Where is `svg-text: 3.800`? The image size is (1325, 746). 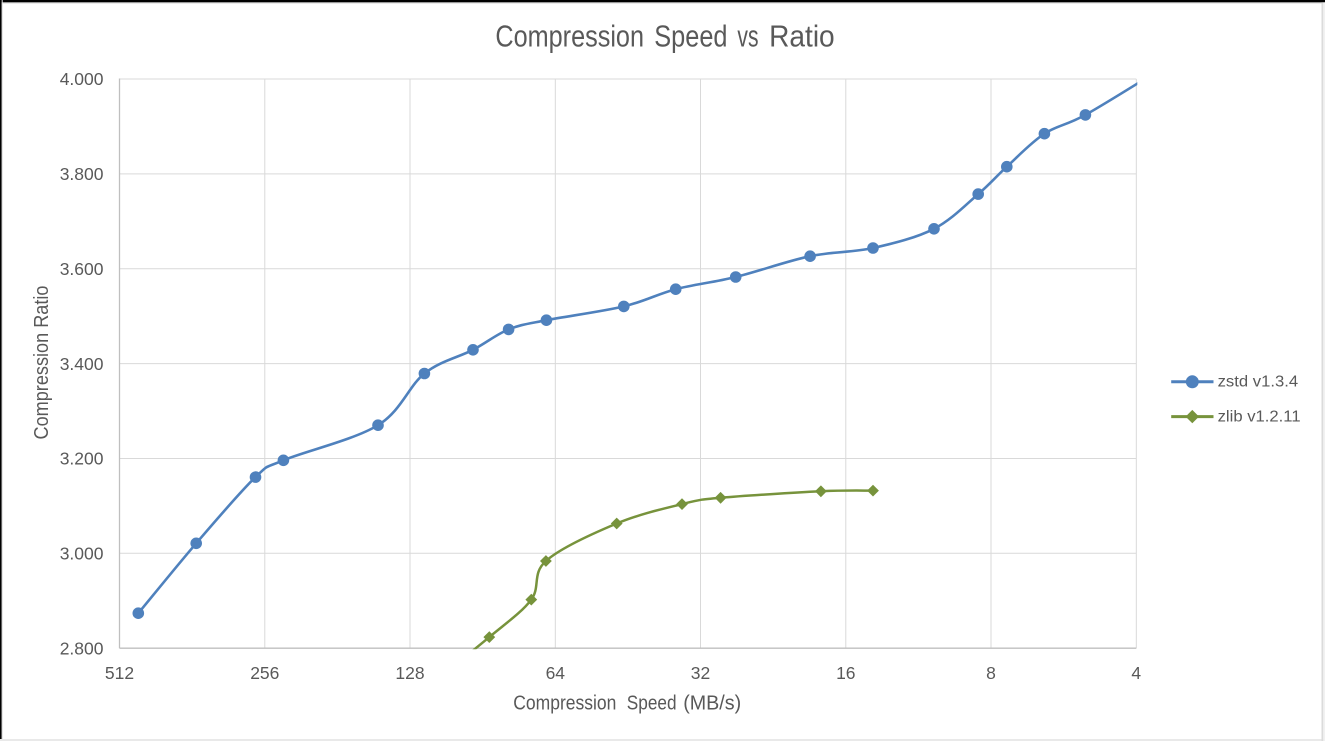
svg-text: 3.800 is located at coordinates (82, 174).